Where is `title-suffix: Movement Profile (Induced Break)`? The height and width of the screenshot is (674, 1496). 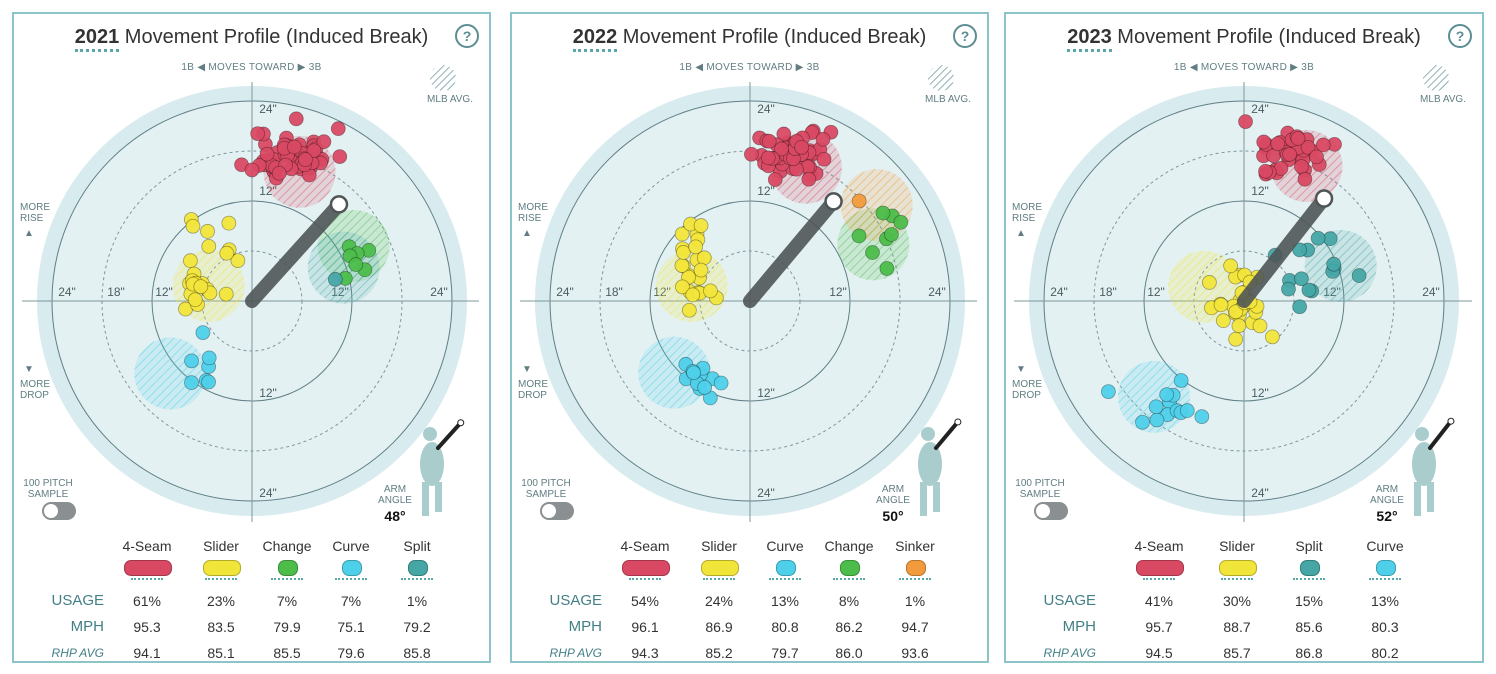 title-suffix: Movement Profile (Induced Break) is located at coordinates (276, 37).